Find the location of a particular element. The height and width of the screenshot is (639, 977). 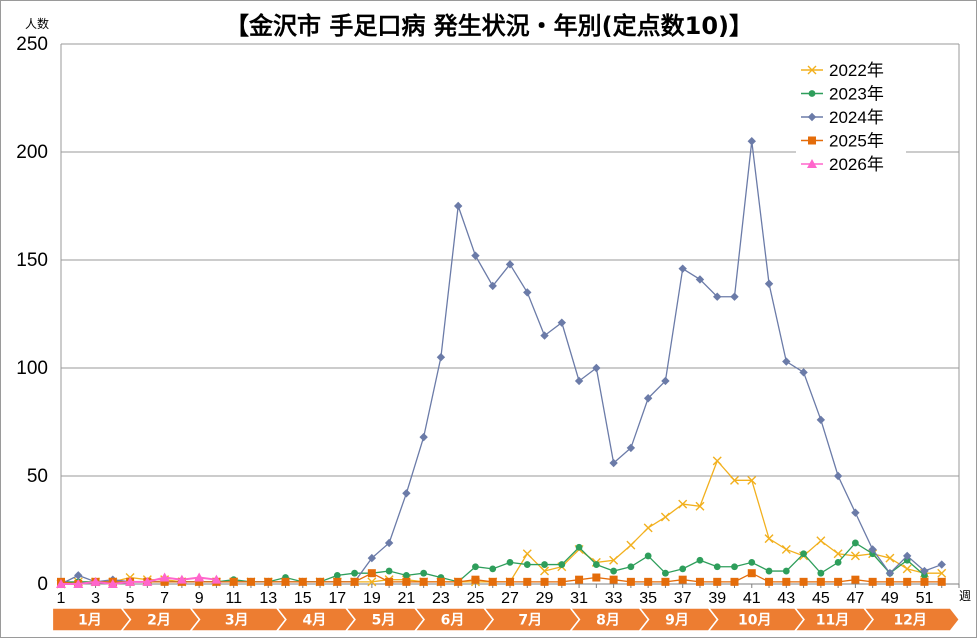

legend-item: 2022年 is located at coordinates (842, 70).